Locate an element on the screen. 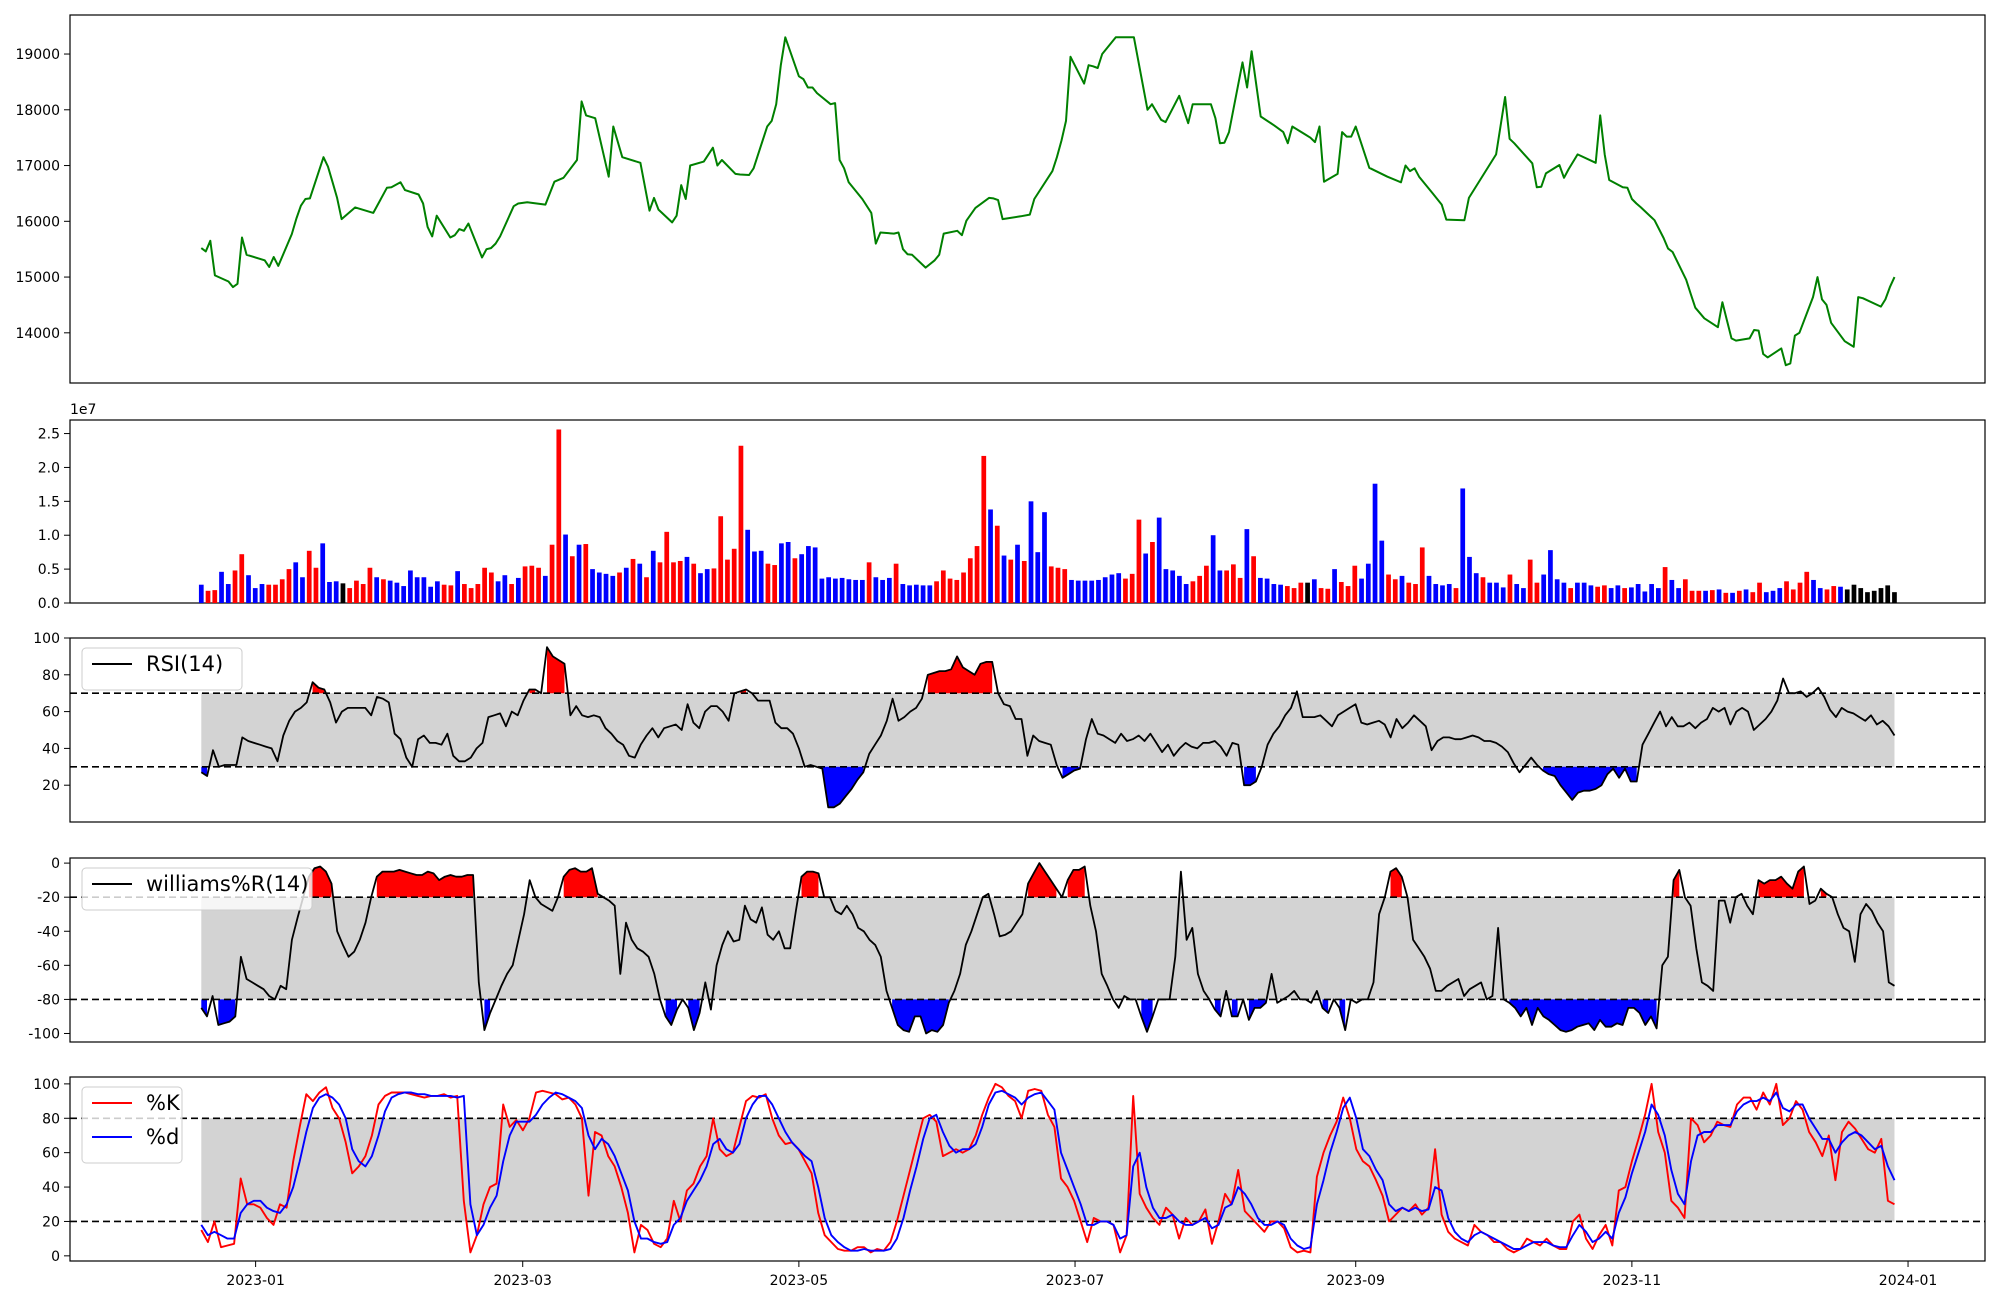 Image resolution: width=2000 pixels, height=1300 pixels. williams-r-panel: 0 -20 -40 -60 -80 -100 williams%R(14) is located at coordinates (1007, 949).